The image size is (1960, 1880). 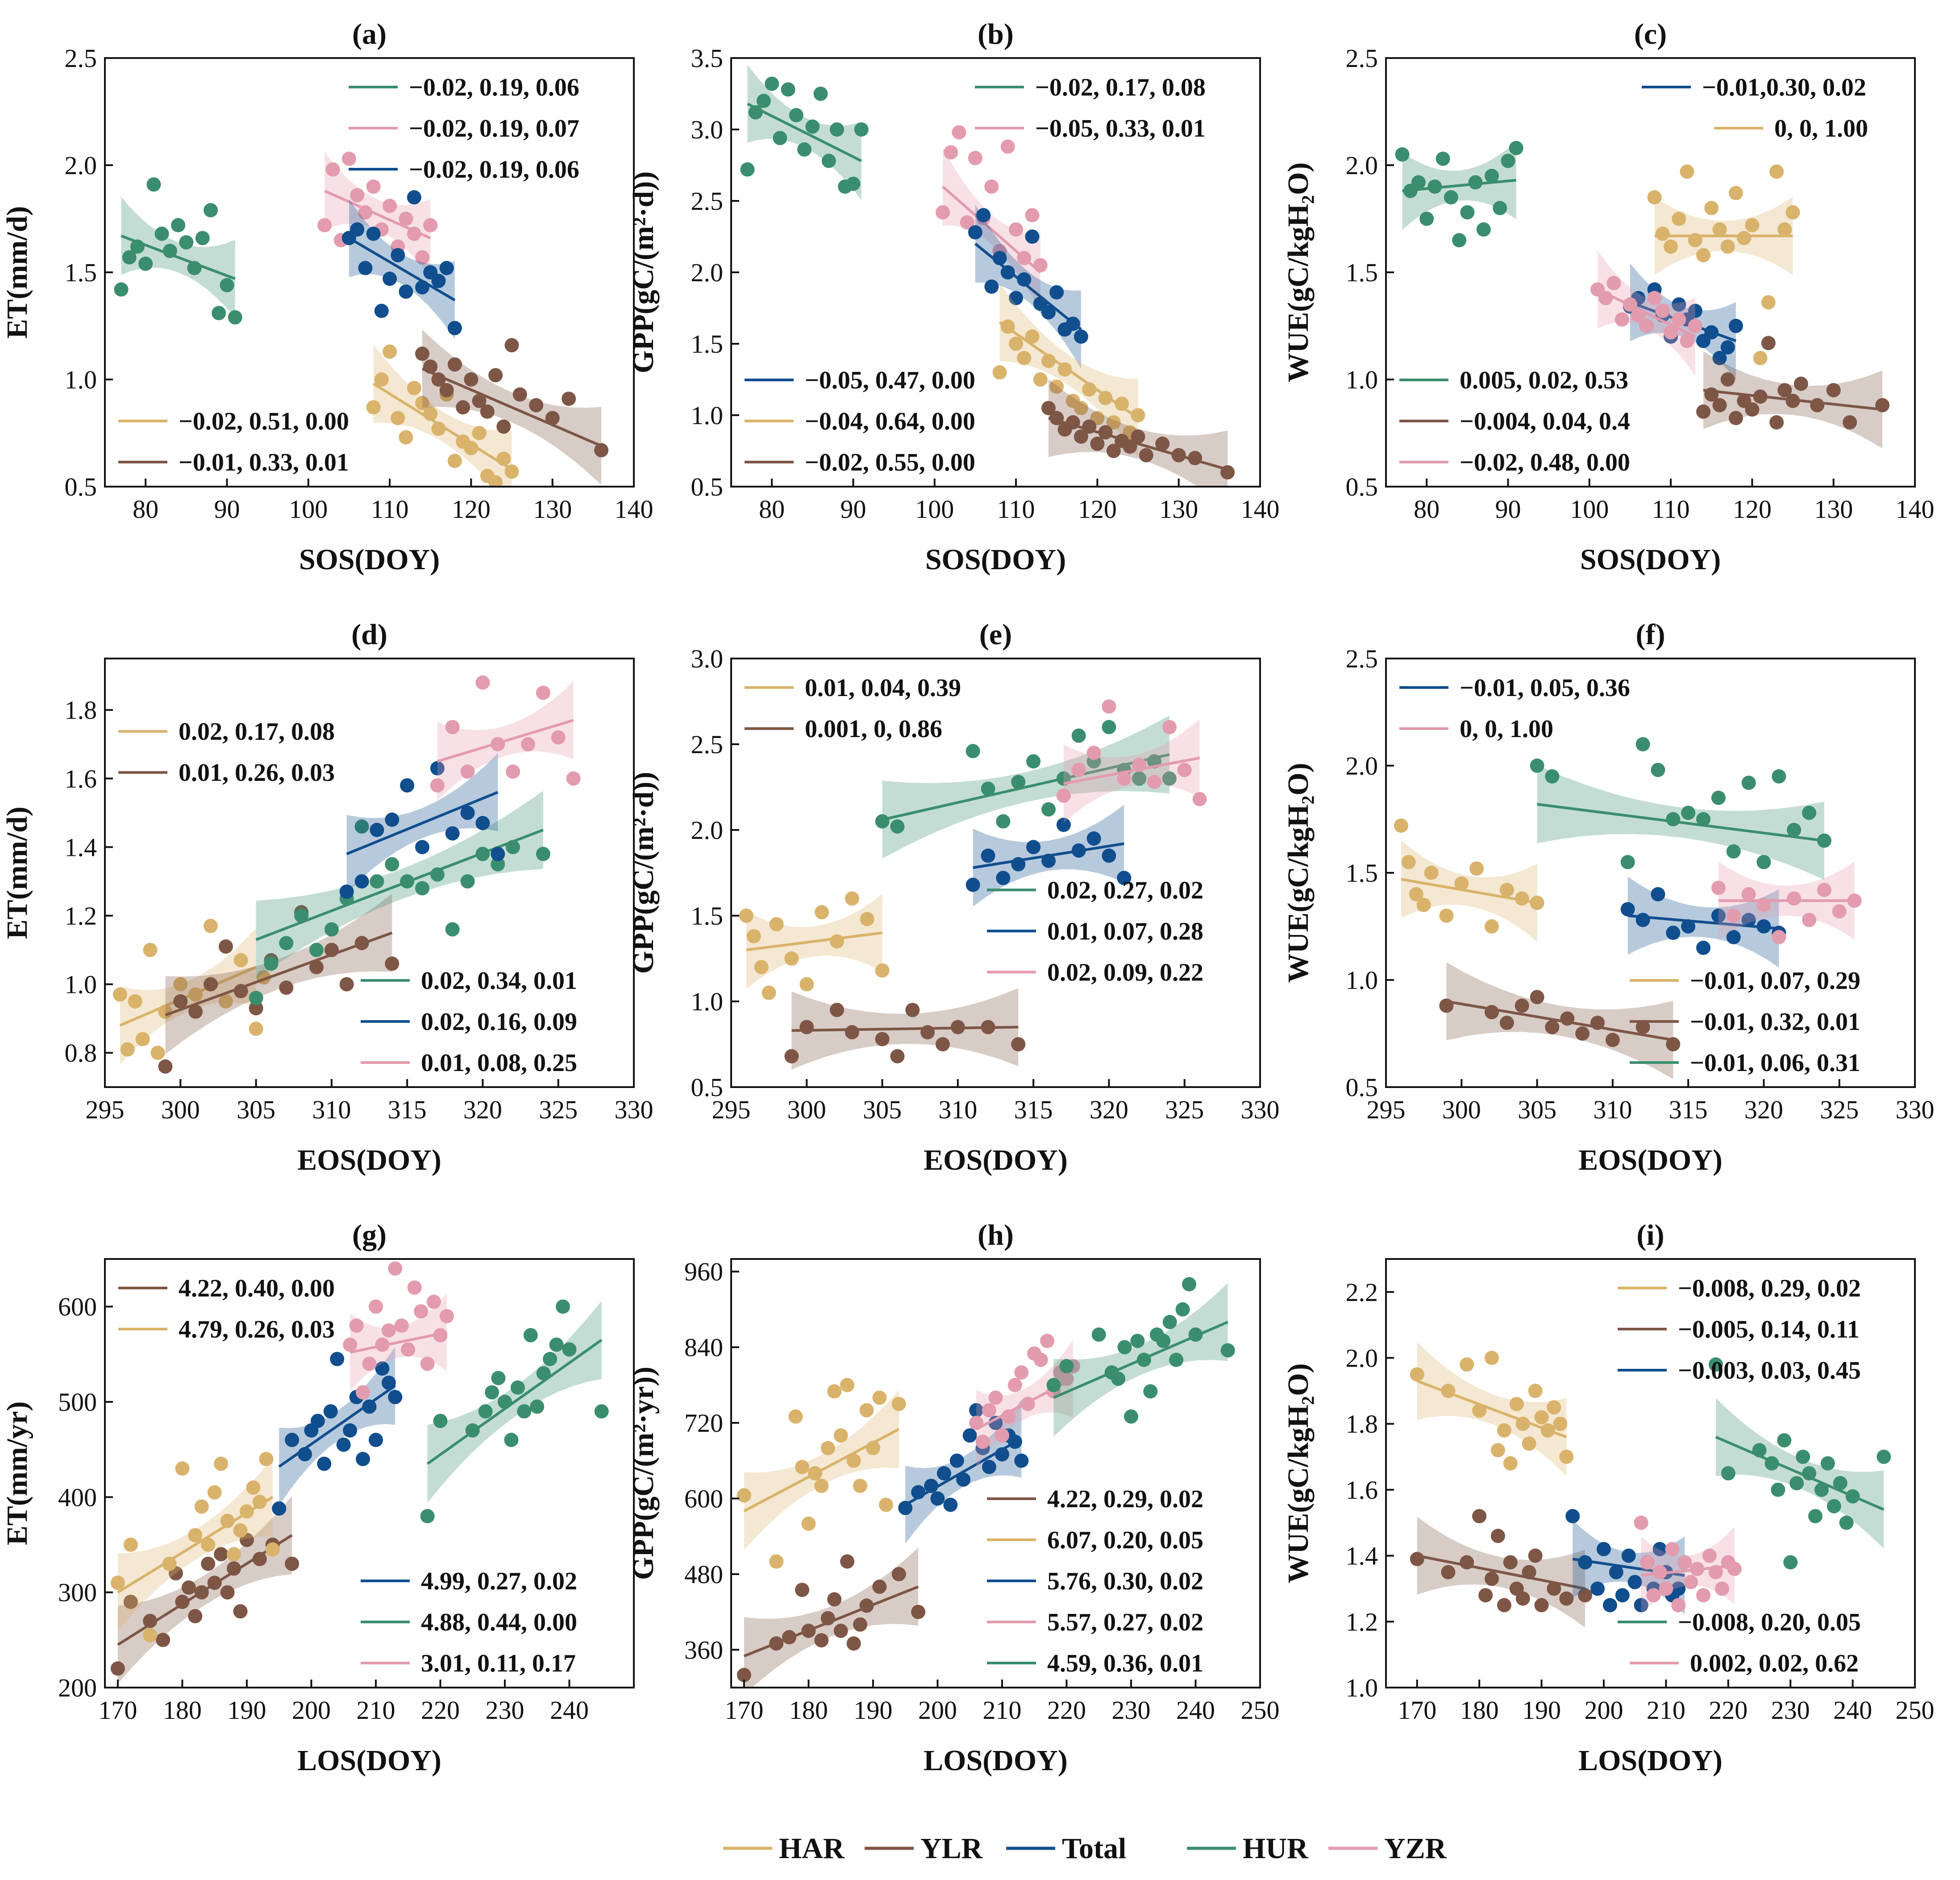 I want to click on fit-line-hur, so click(x=514, y=1401).